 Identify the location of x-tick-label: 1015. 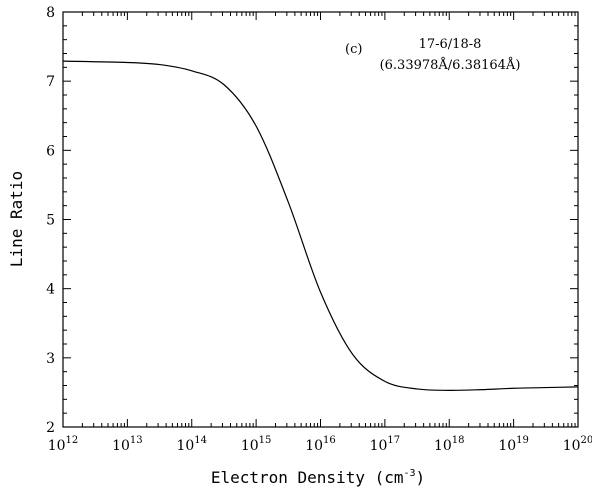
(256, 444).